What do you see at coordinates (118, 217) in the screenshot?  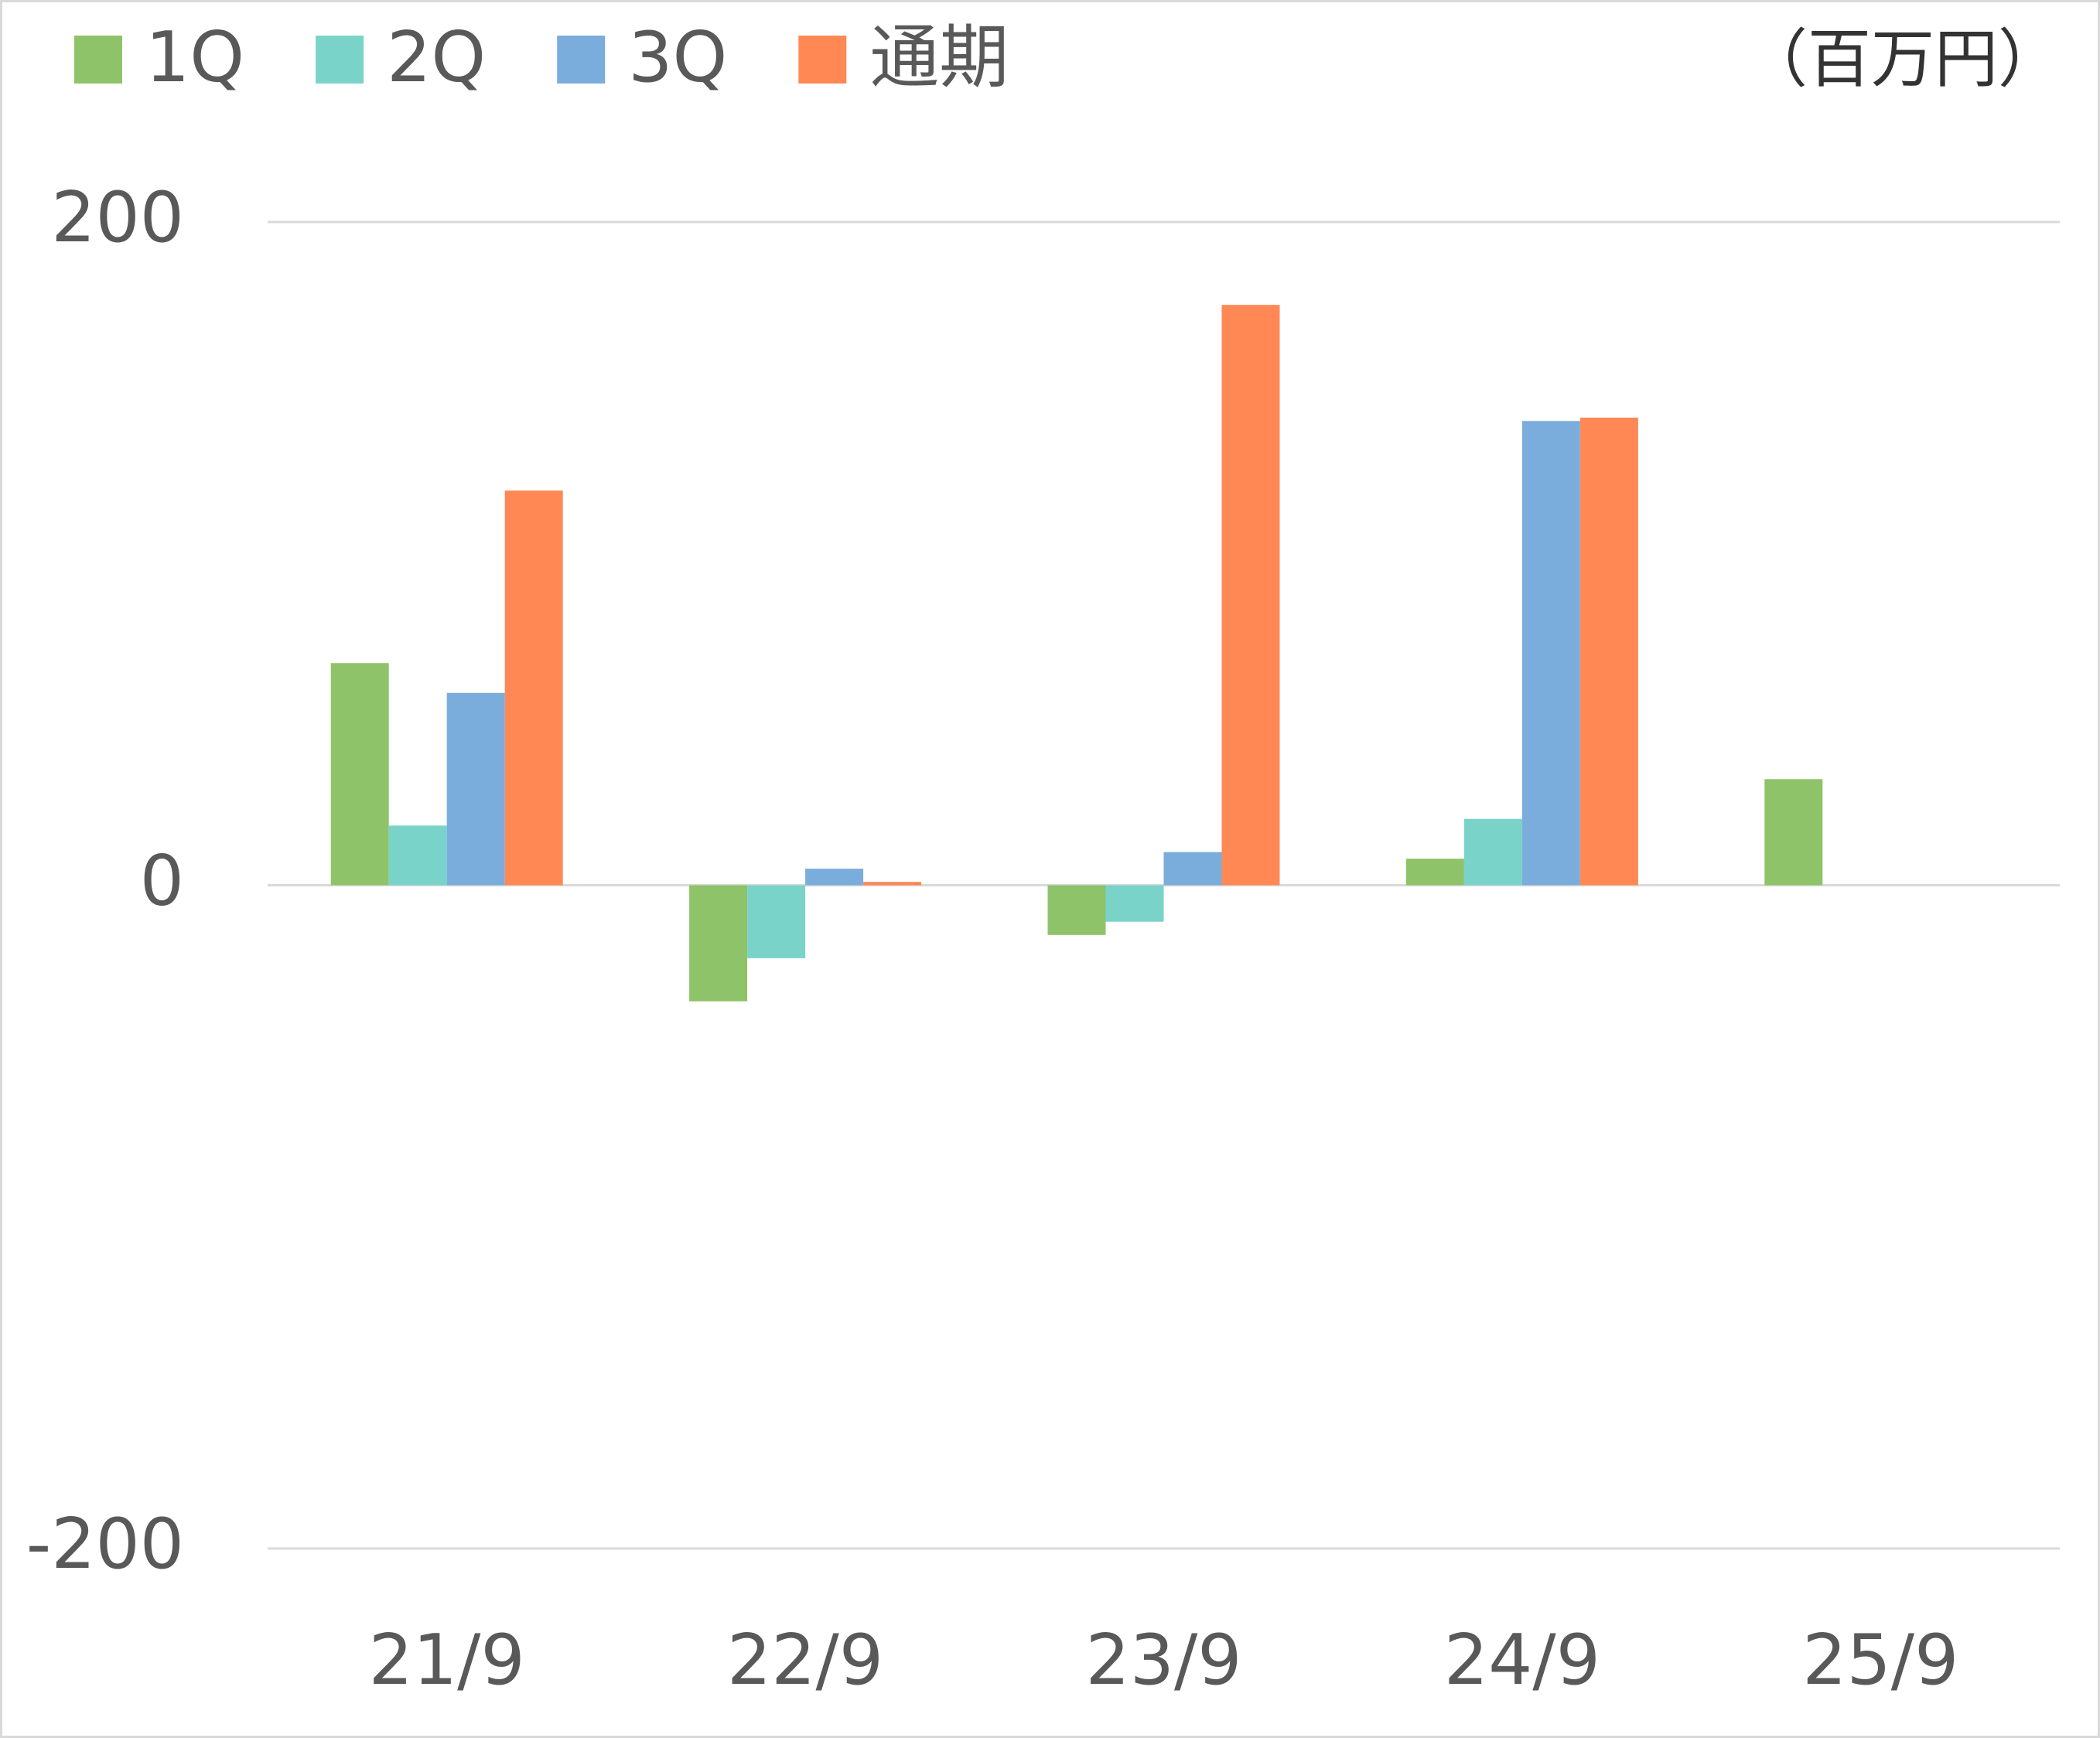 I see `y-tick-label: 200` at bounding box center [118, 217].